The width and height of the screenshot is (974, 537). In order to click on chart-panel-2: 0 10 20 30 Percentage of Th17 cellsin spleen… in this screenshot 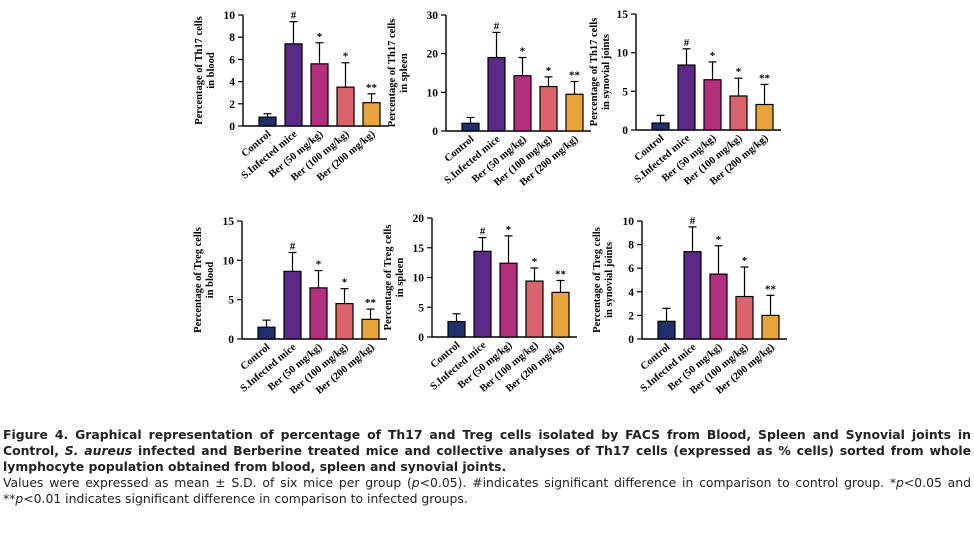, I will do `click(489, 99)`.